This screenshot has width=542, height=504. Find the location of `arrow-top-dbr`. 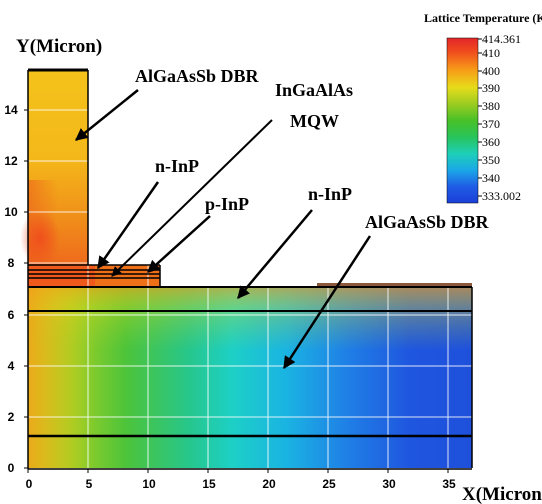

arrow-top-dbr is located at coordinates (107, 115).